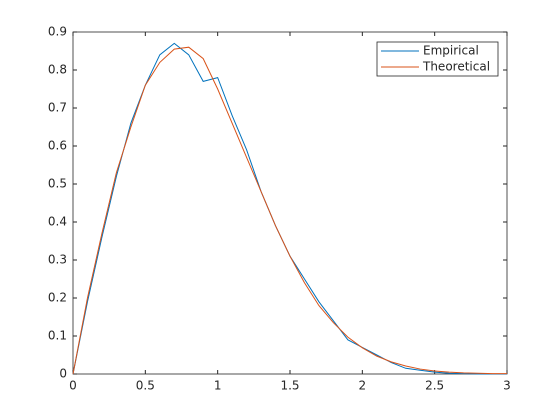 This screenshot has height=420, width=560. I want to click on y-tick-label: 0.5, so click(57, 184).